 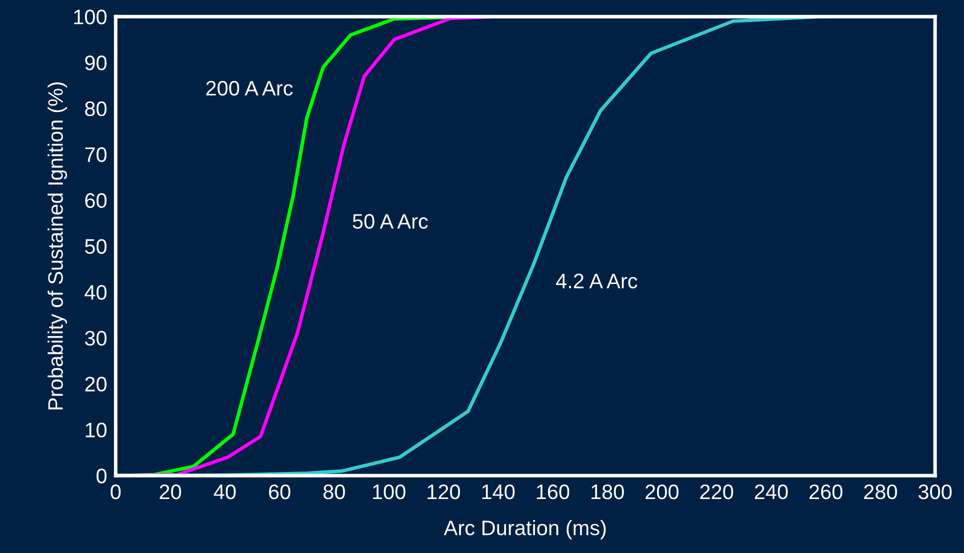 I want to click on y-tick-label: 60, so click(x=96, y=200).